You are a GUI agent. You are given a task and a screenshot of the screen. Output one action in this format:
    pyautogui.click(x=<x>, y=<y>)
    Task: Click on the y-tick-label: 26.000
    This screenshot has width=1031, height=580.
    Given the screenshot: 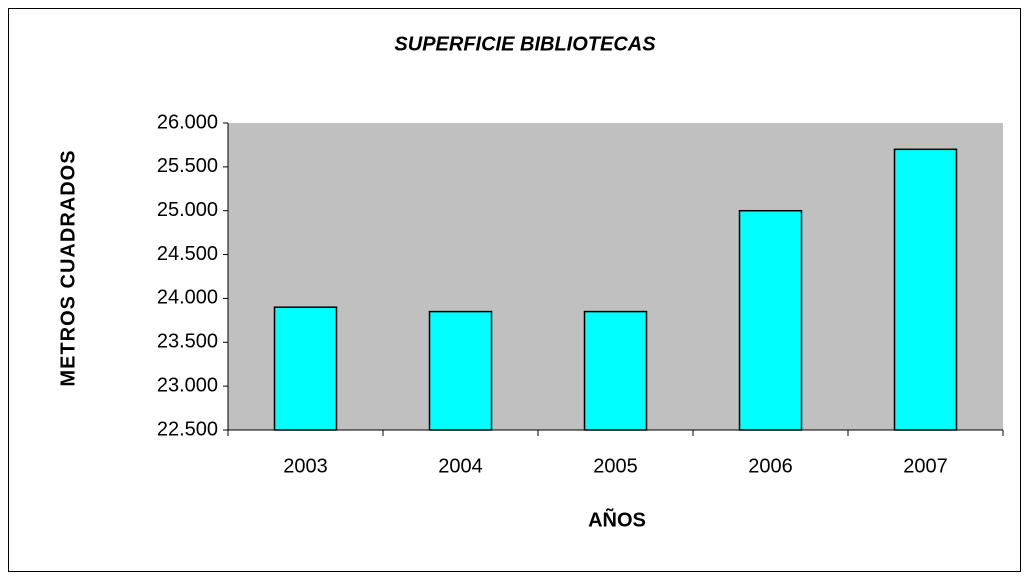 What is the action you would take?
    pyautogui.click(x=187, y=122)
    